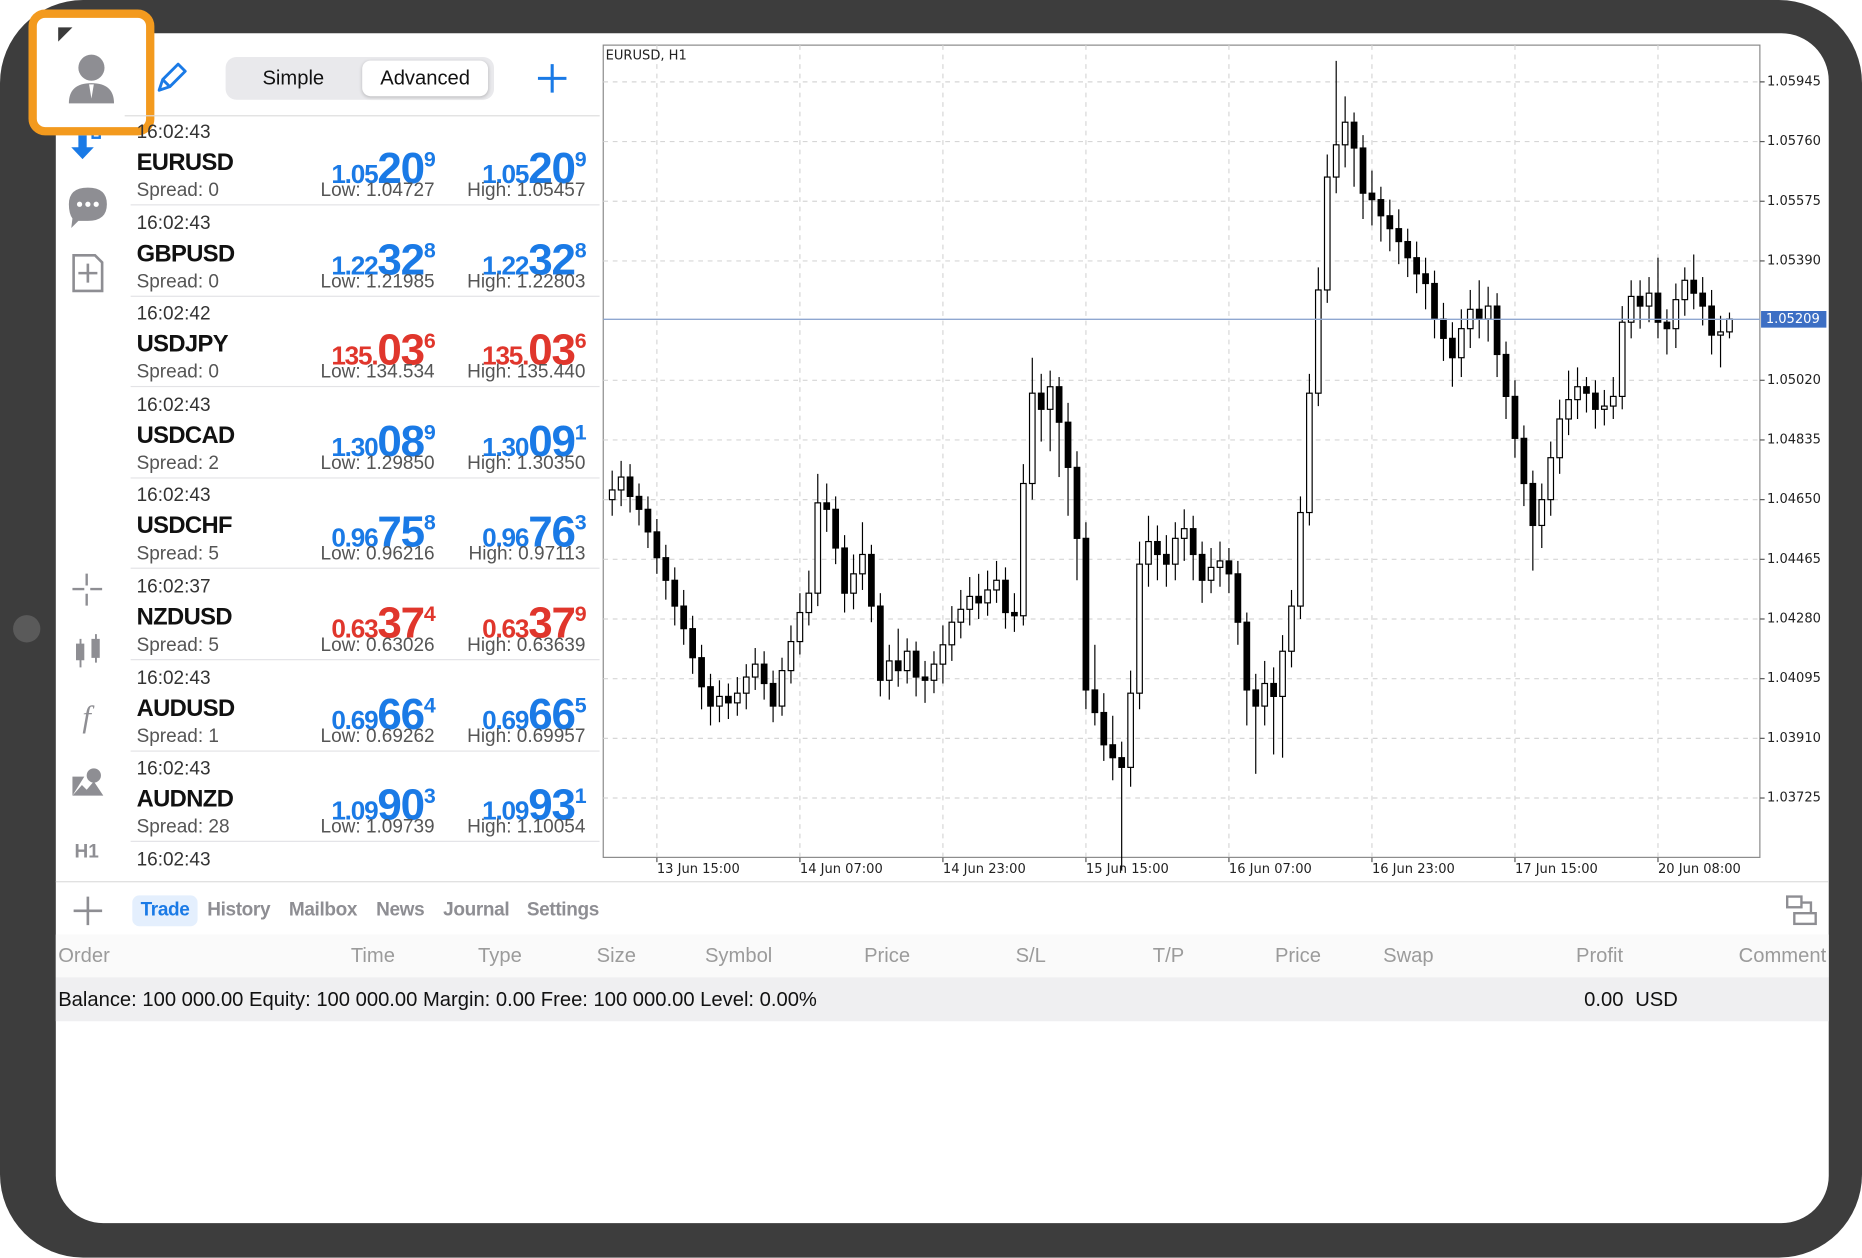  Describe the element at coordinates (1408, 955) in the screenshot. I see `column-header: Swap` at that location.